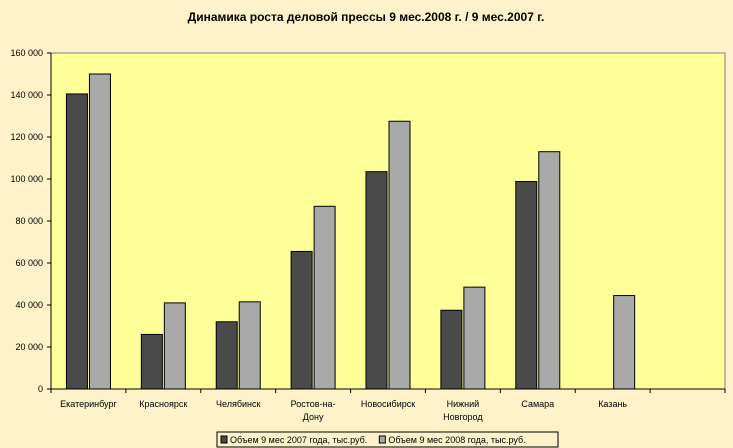 The height and width of the screenshot is (448, 733). Describe the element at coordinates (26, 53) in the screenshot. I see `y-tick-label: 160 000` at that location.